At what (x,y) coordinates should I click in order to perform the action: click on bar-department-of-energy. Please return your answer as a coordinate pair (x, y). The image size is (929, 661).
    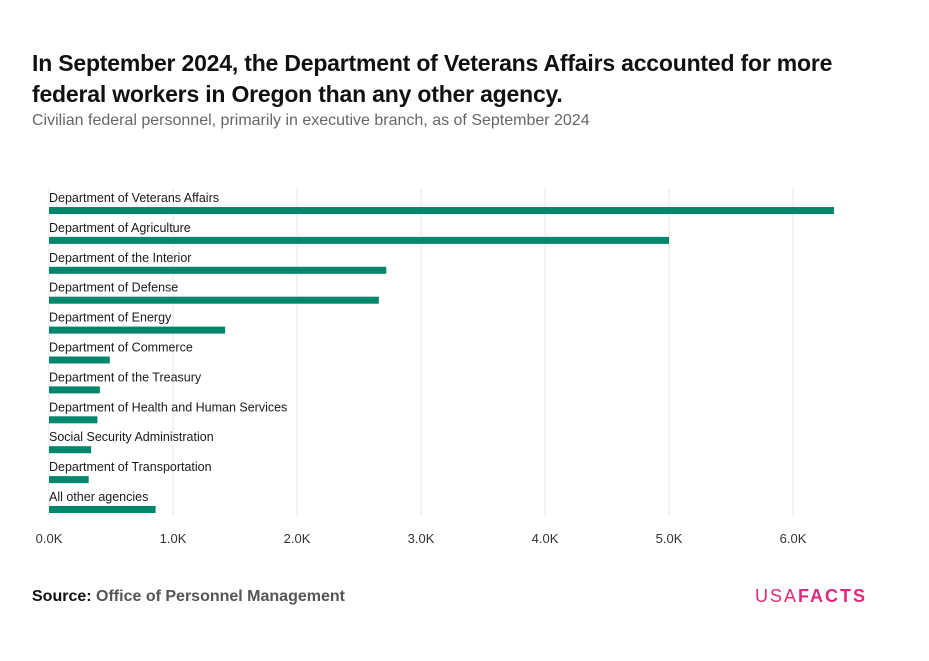
    Looking at the image, I should click on (137, 330).